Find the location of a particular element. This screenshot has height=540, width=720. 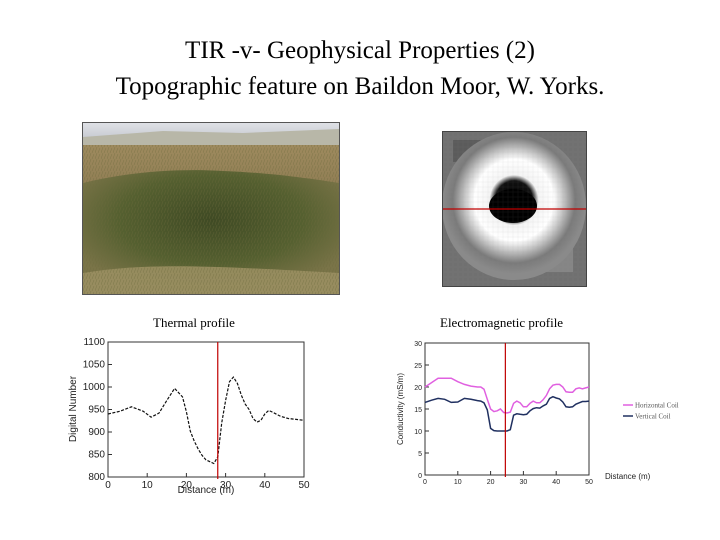

em-anomaly-ring-image-icon is located at coordinates (514, 209).